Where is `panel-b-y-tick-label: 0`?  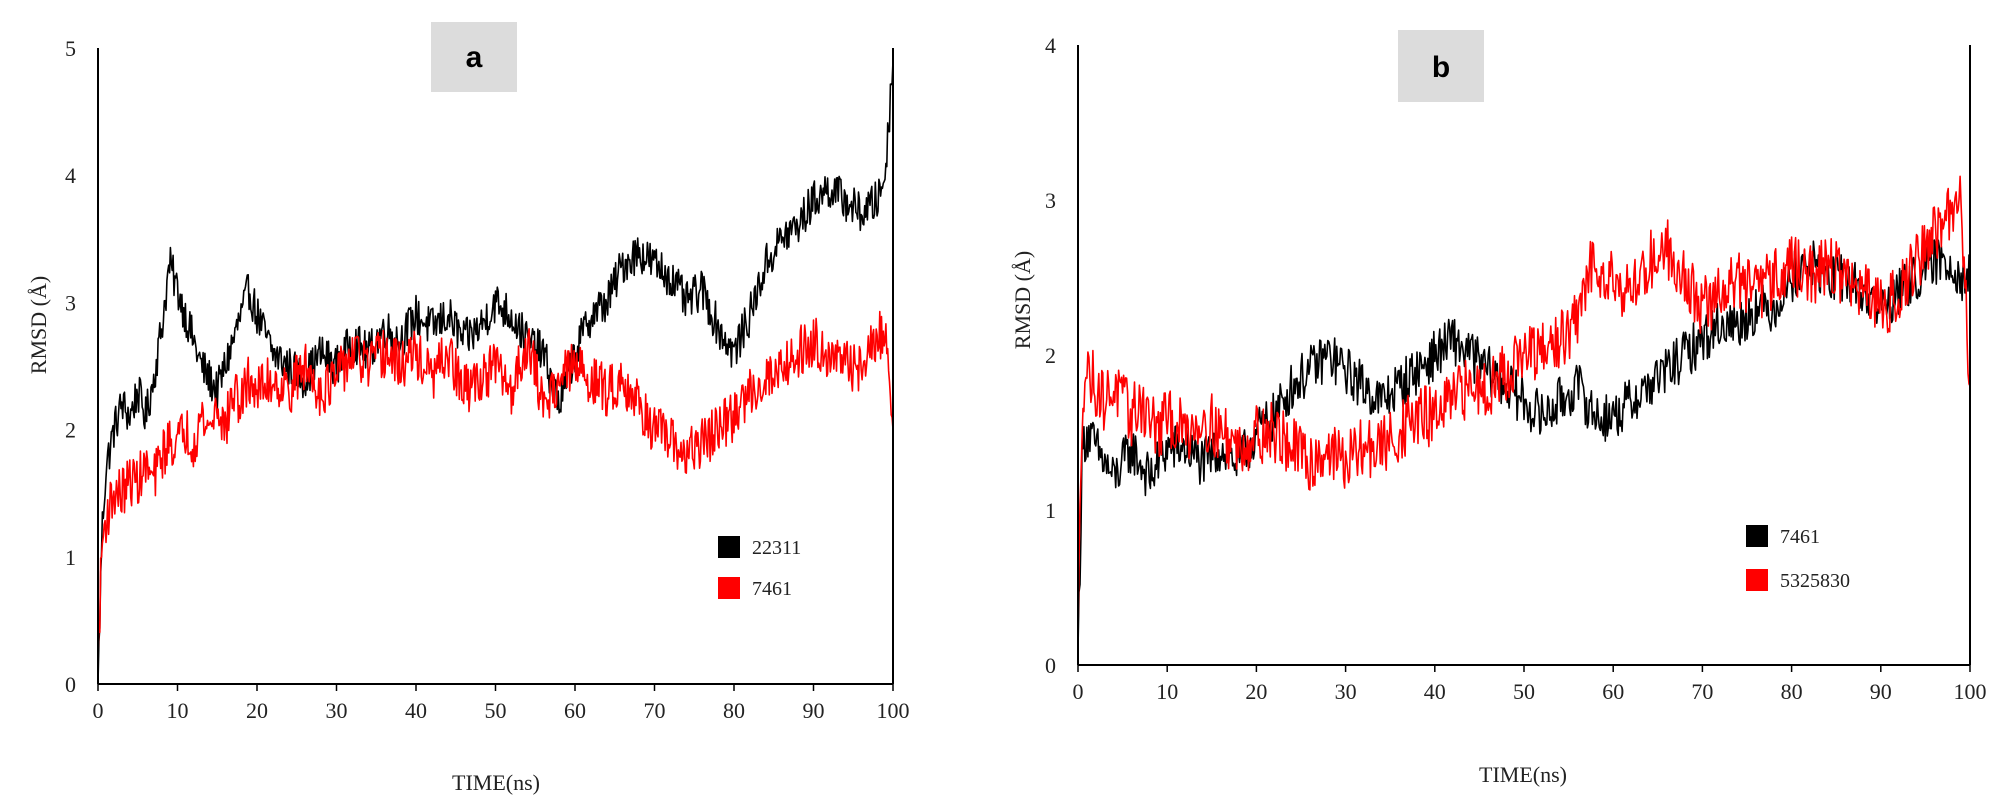 panel-b-y-tick-label: 0 is located at coordinates (1050, 665).